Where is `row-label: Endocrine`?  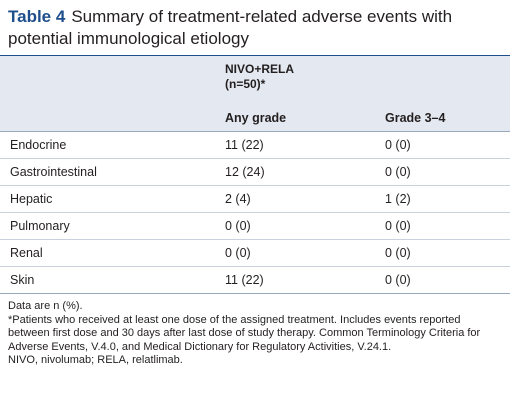 row-label: Endocrine is located at coordinates (38, 145).